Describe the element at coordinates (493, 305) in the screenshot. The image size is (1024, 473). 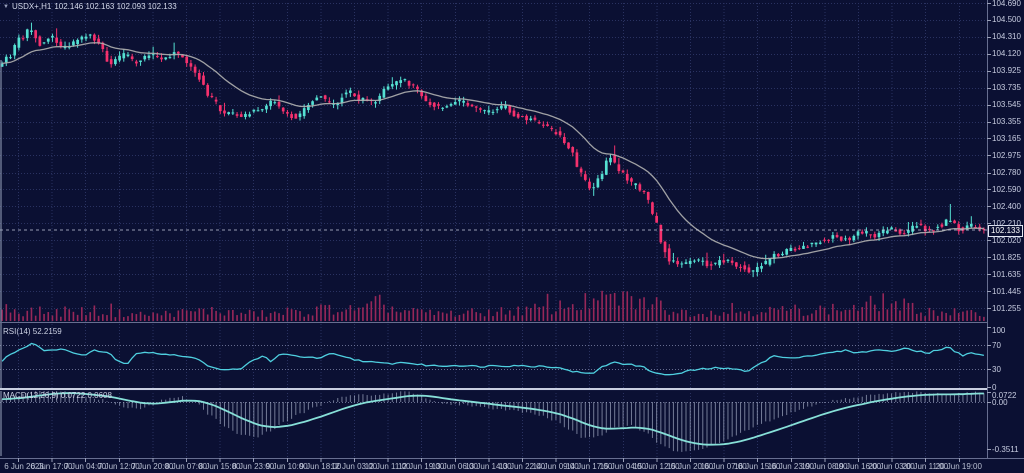
I see `volume-series` at that location.